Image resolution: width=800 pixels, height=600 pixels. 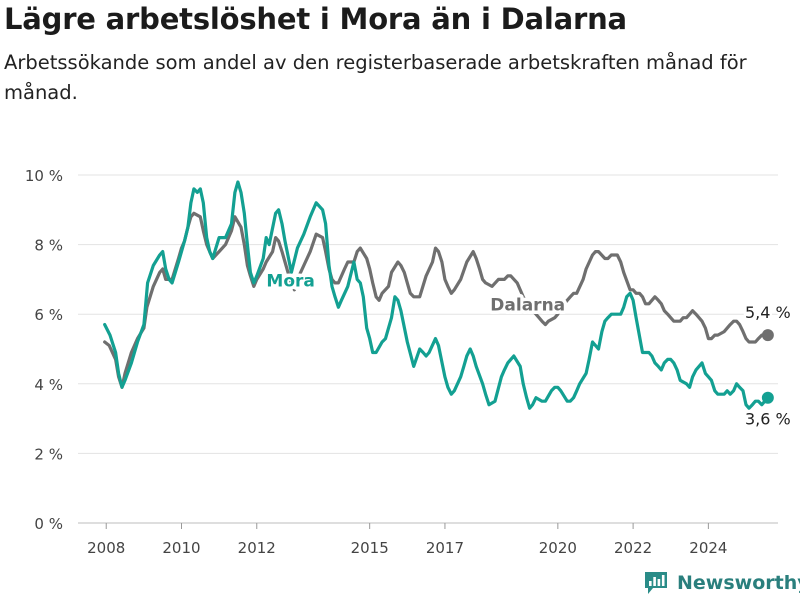 I want to click on y-tick-label: 10 %, so click(x=44, y=176).